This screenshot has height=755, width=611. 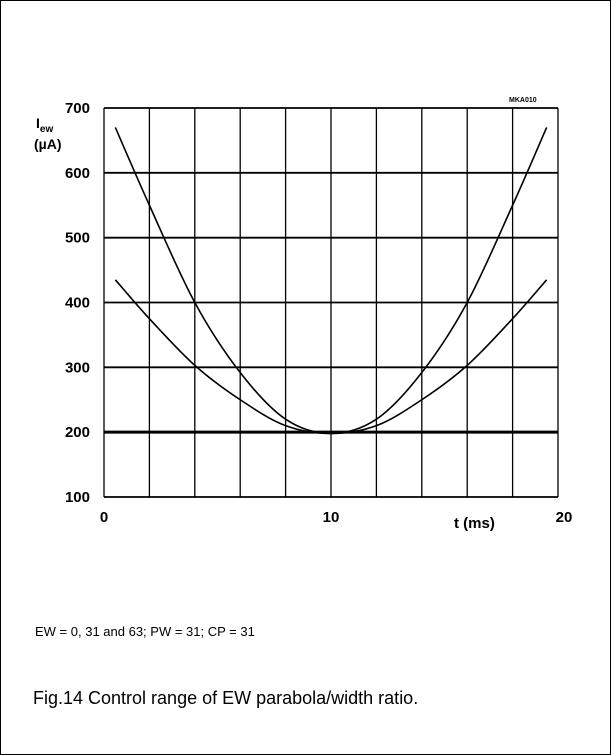 What do you see at coordinates (523, 100) in the screenshot?
I see `figure-code: MKA010` at bounding box center [523, 100].